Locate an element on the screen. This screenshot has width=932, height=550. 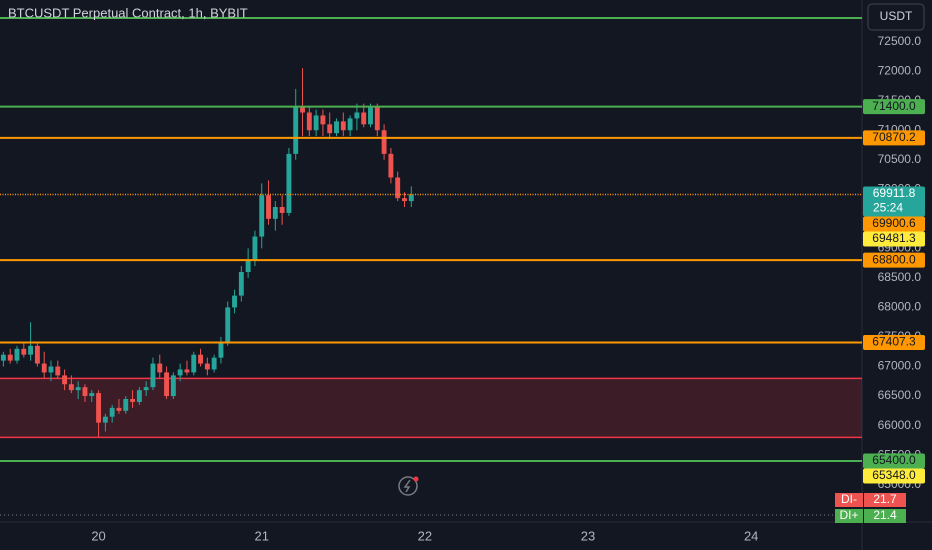
currency-label: USDT is located at coordinates (896, 16).